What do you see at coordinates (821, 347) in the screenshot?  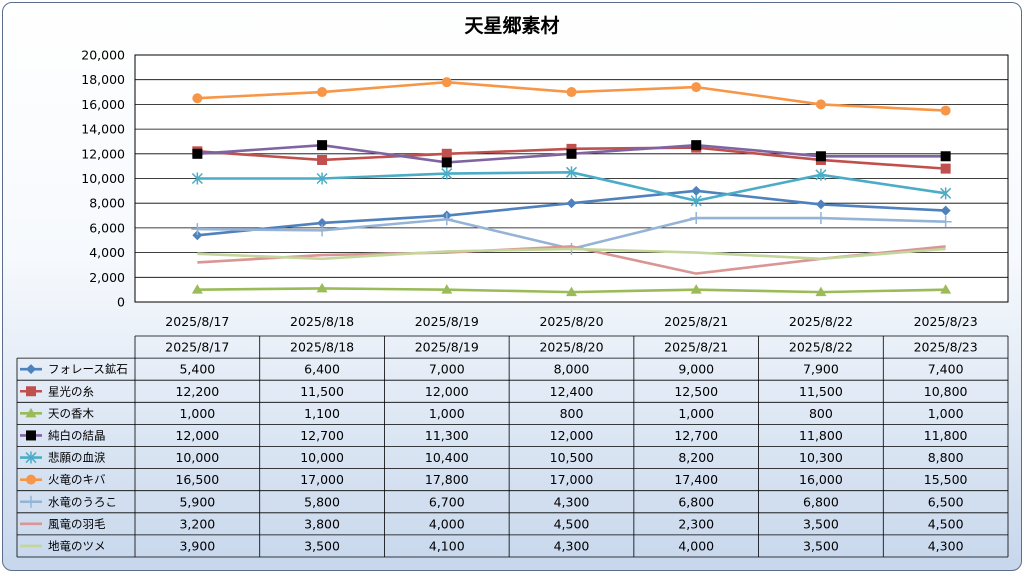 I see `table-header-cell: 2025/8/22` at bounding box center [821, 347].